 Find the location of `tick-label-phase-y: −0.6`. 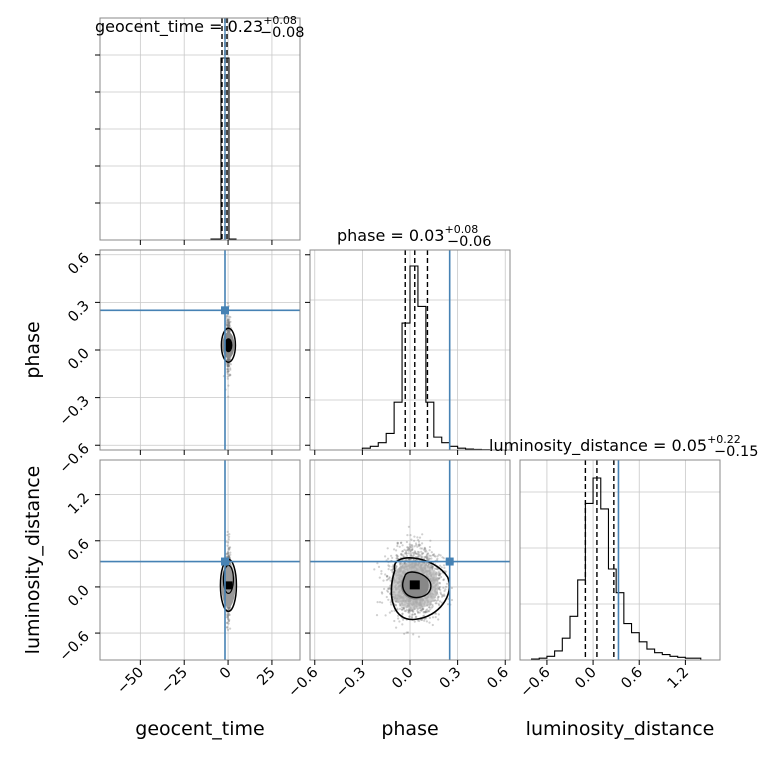

tick-label-phase-y: −0.6 is located at coordinates (75, 459).